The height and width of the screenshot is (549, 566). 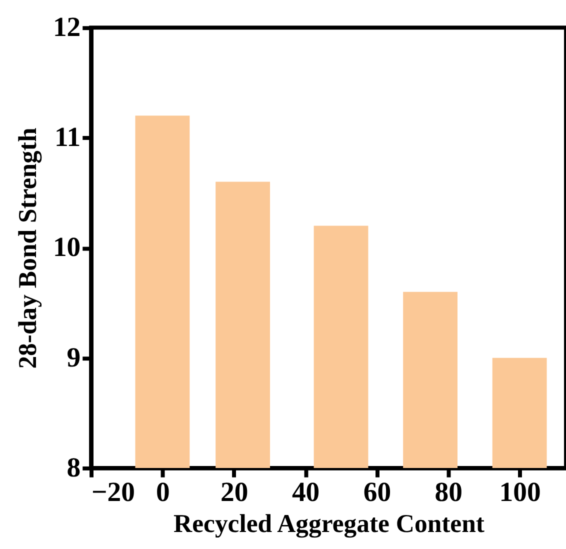 I want to click on y-tick-label: 9, so click(x=73, y=356).